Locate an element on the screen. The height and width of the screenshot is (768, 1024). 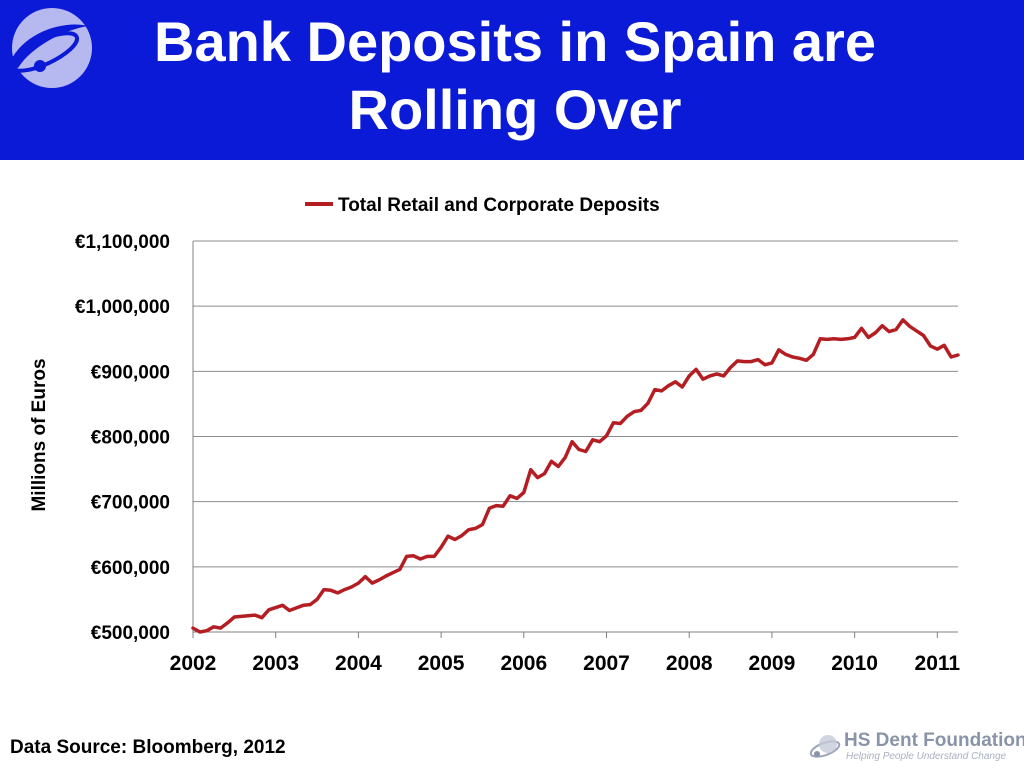
title-line-2: Rolling Over is located at coordinates (515, 109).